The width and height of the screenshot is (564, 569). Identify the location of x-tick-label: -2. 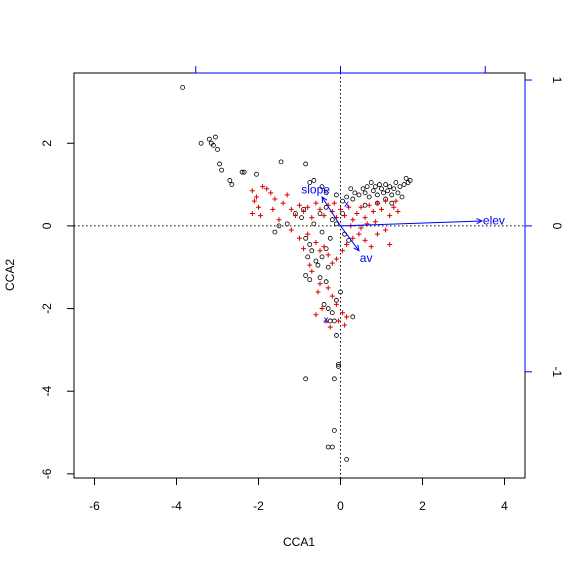
(258, 506).